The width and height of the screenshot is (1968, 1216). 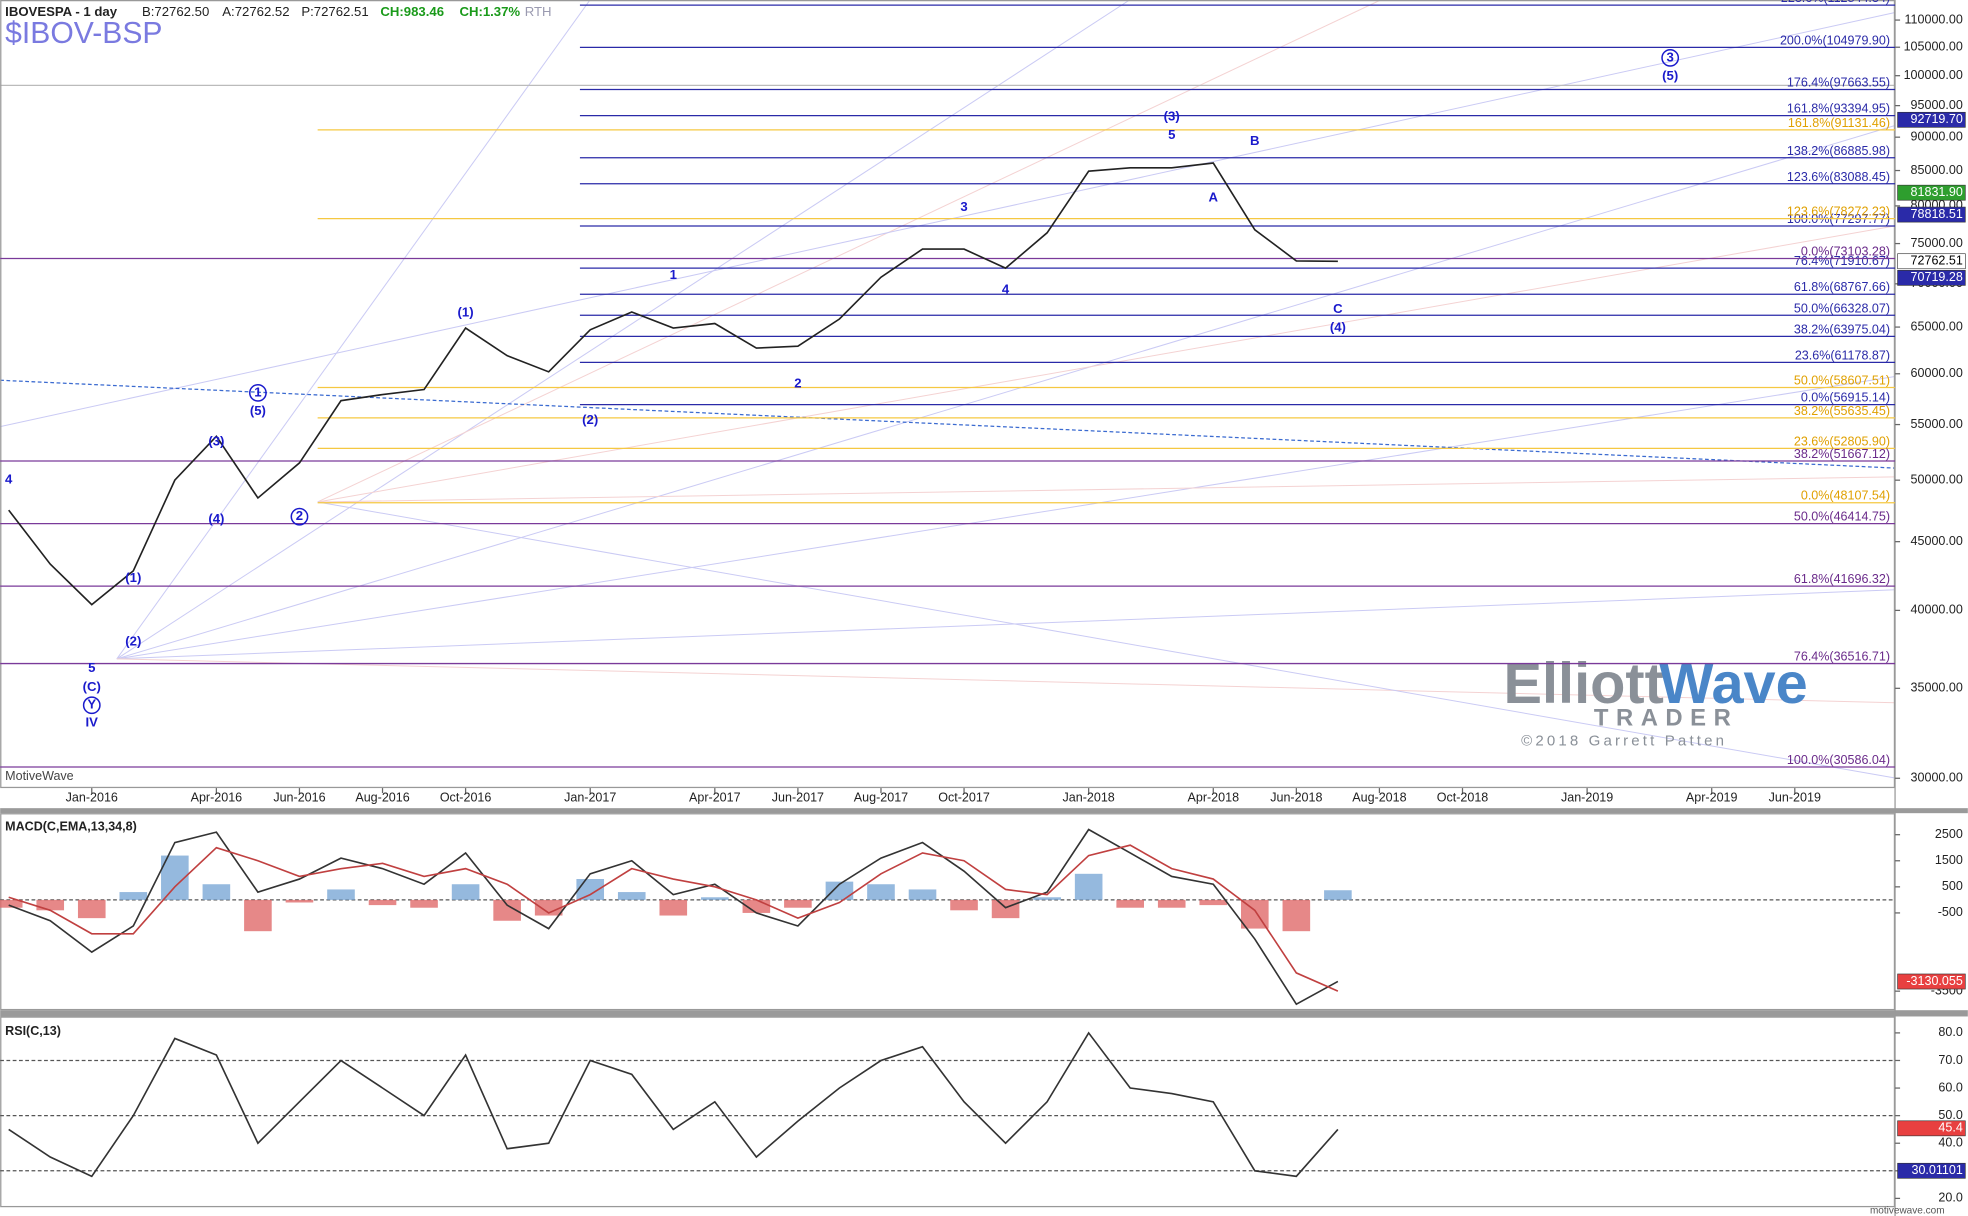 What do you see at coordinates (1463, 797) in the screenshot?
I see `x-tick-label: Oct-2018` at bounding box center [1463, 797].